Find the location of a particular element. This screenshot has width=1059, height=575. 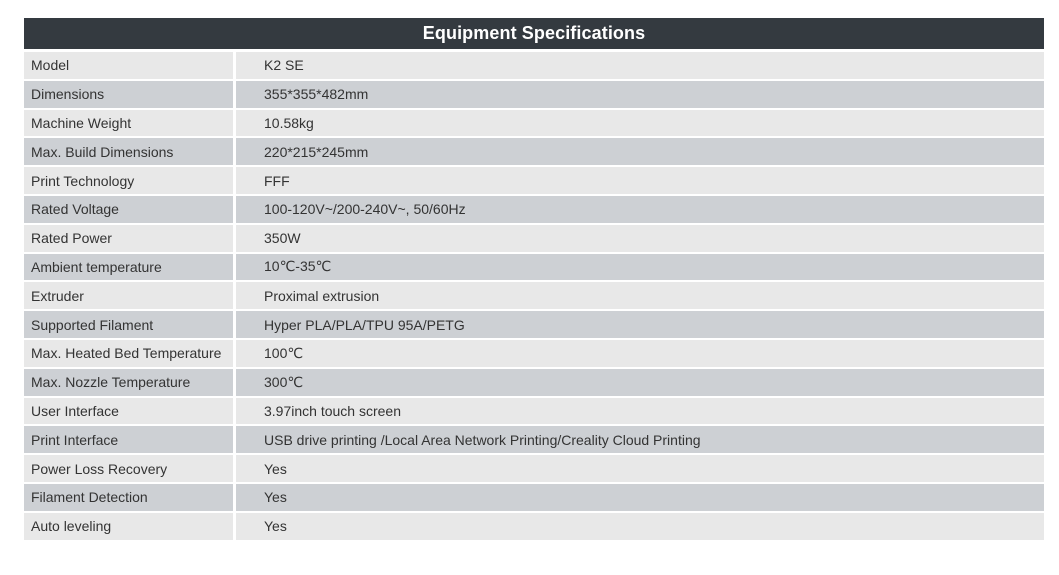

spec-value: 350W is located at coordinates (640, 238).